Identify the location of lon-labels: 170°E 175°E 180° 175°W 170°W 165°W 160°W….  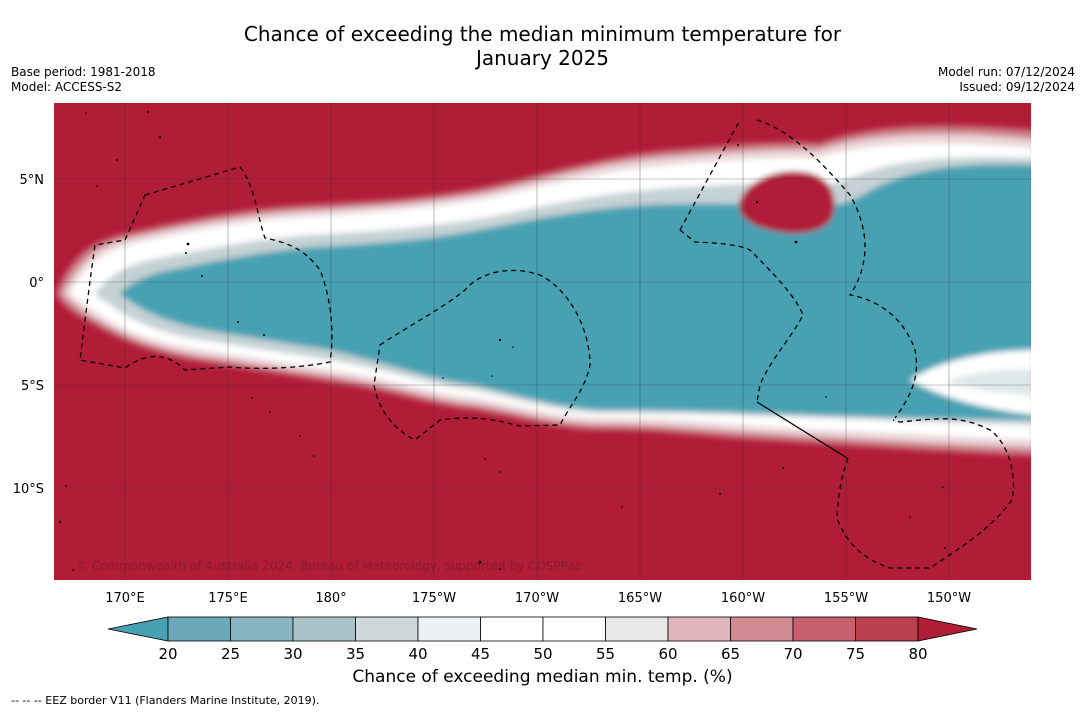
(538, 598).